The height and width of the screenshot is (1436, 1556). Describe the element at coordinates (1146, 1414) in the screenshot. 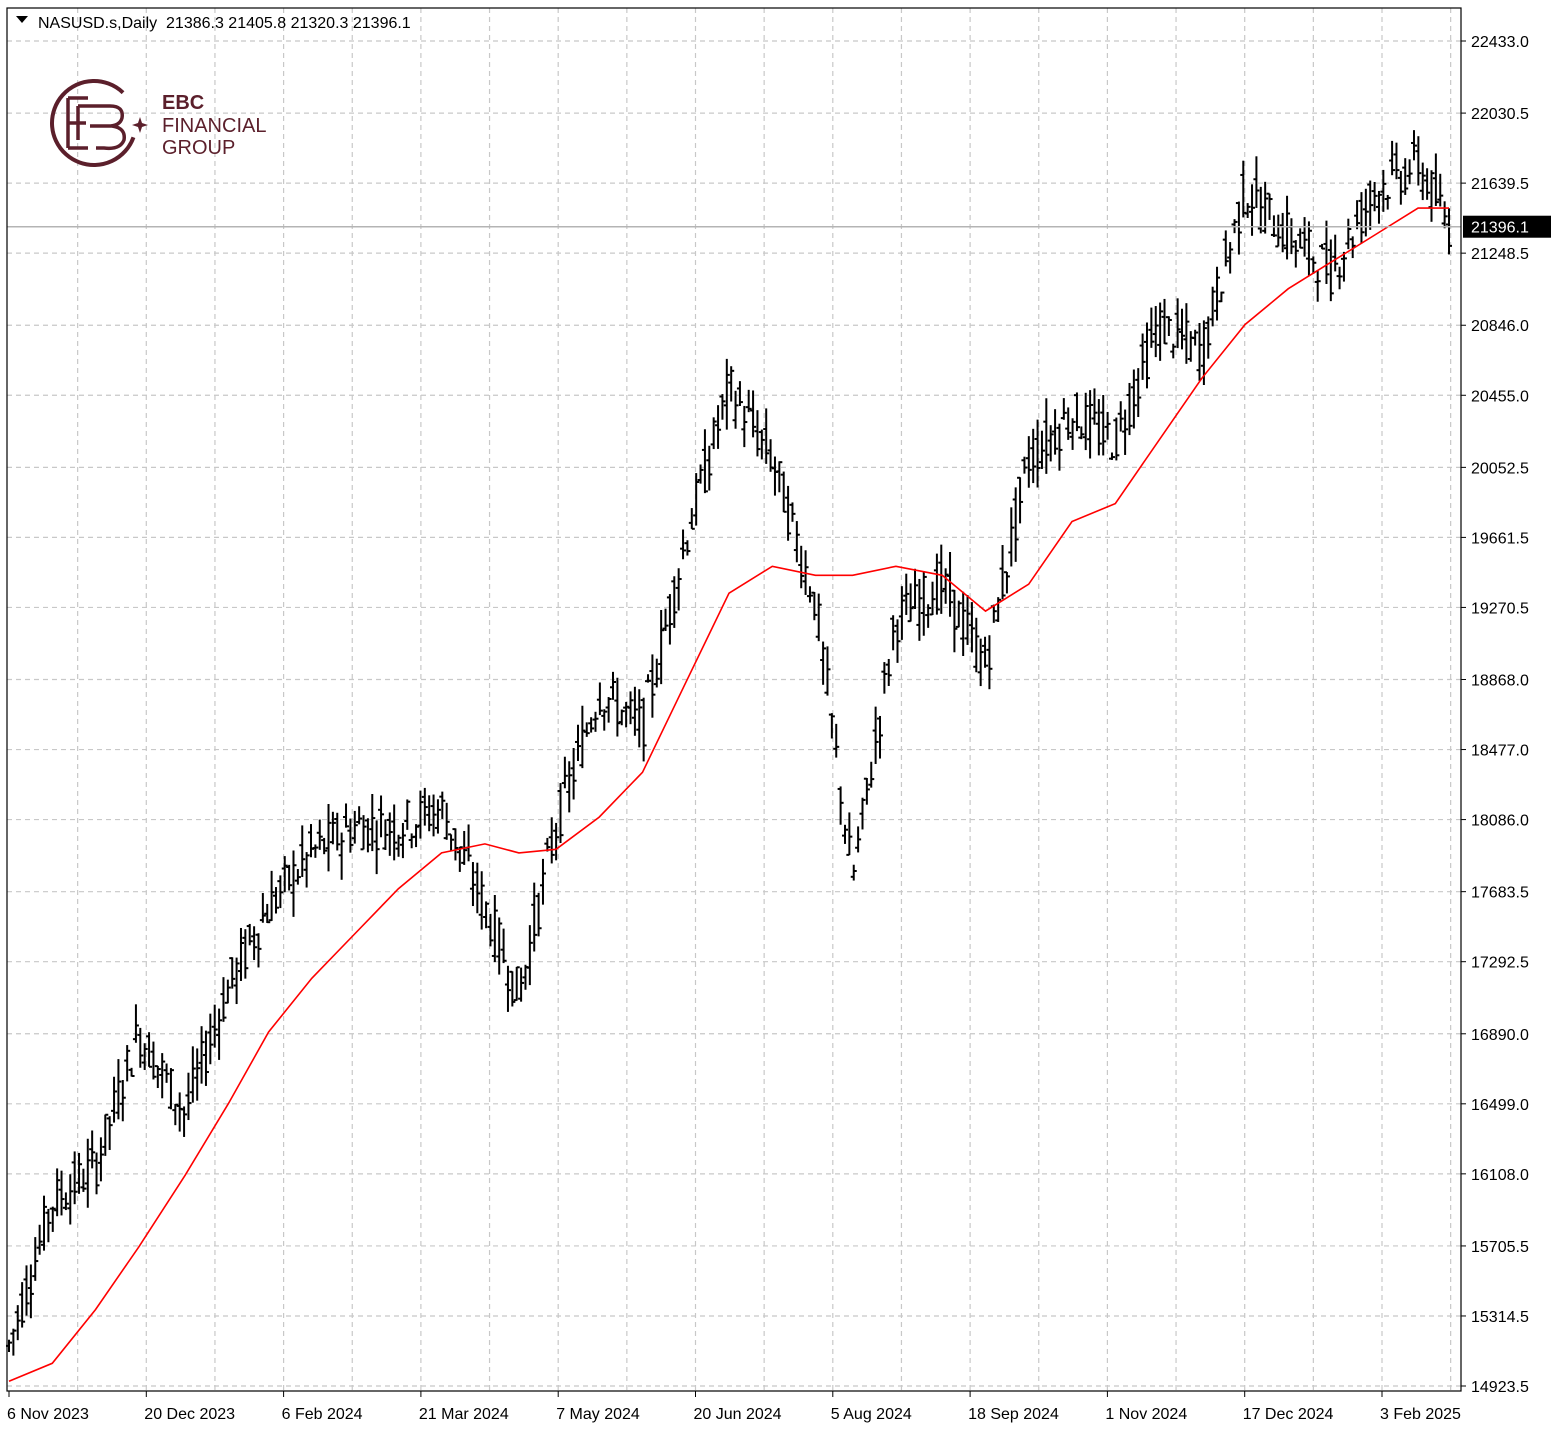

I see `x-tick-label: 1 Nov 2024` at that location.